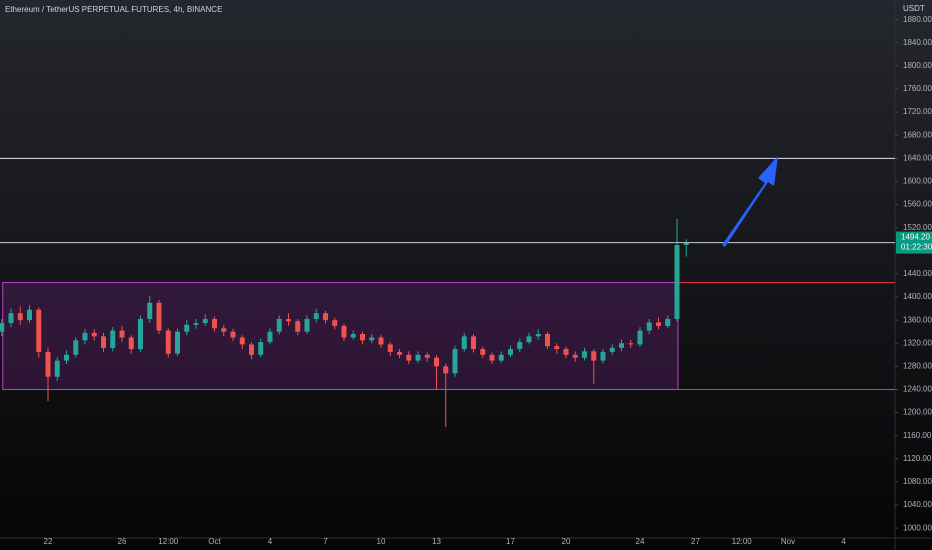  I want to click on y-tick-label: 1560.00, so click(917, 204).